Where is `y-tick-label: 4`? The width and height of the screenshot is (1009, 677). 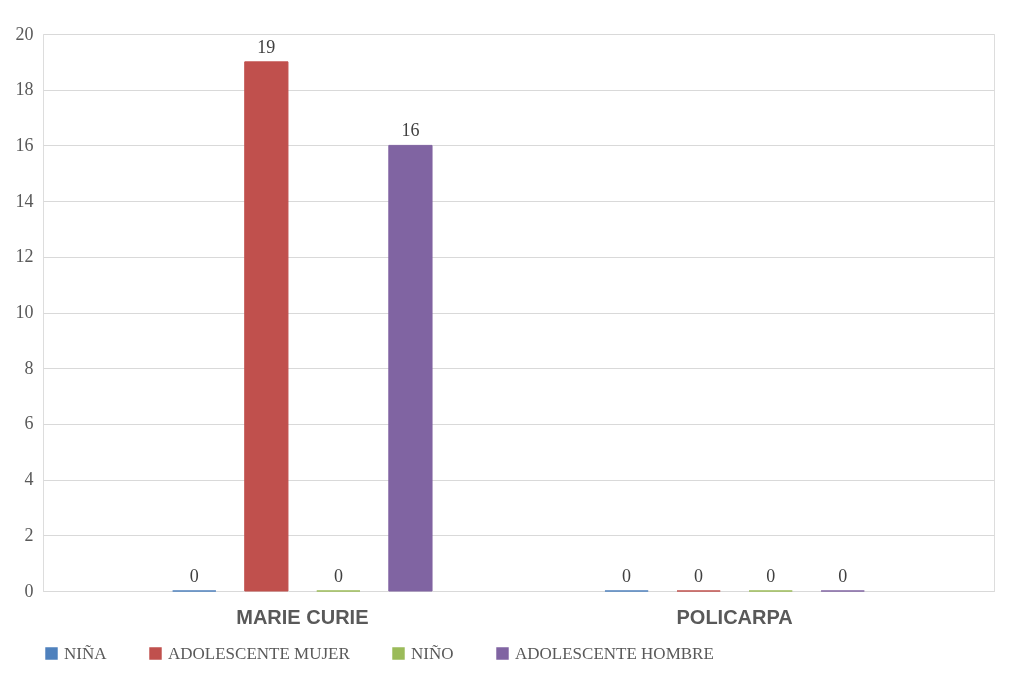
y-tick-label: 4 is located at coordinates (29, 479).